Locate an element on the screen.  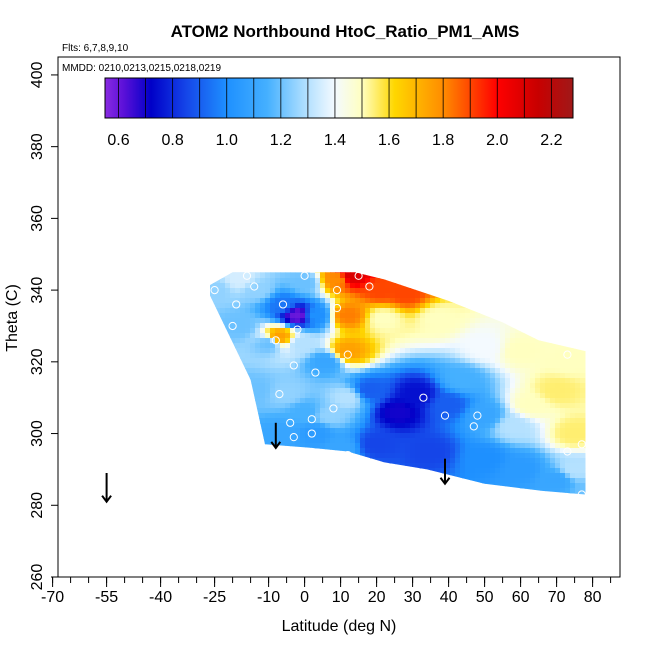
colorbar-tick-label: 1.8 is located at coordinates (443, 140).